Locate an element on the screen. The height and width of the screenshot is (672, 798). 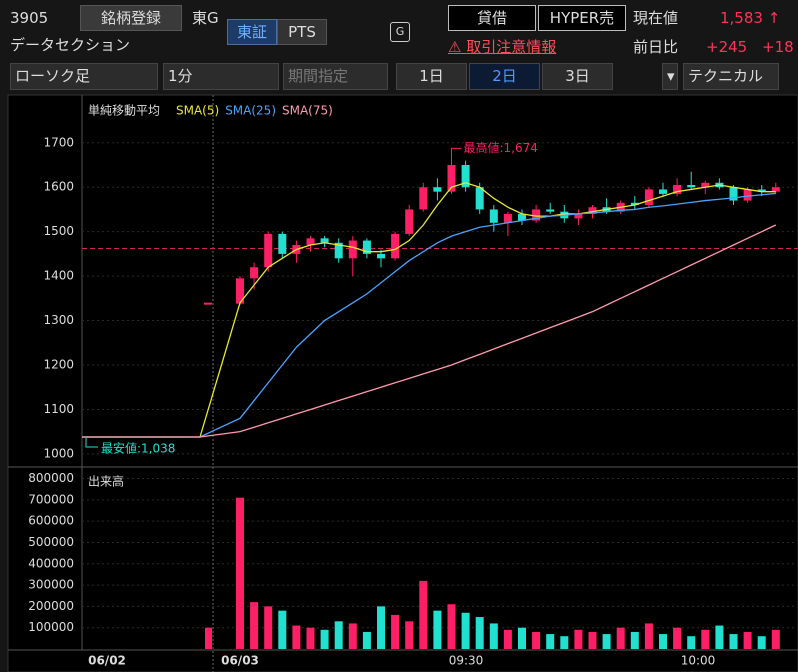
technical: テクニカル is located at coordinates (731, 76).